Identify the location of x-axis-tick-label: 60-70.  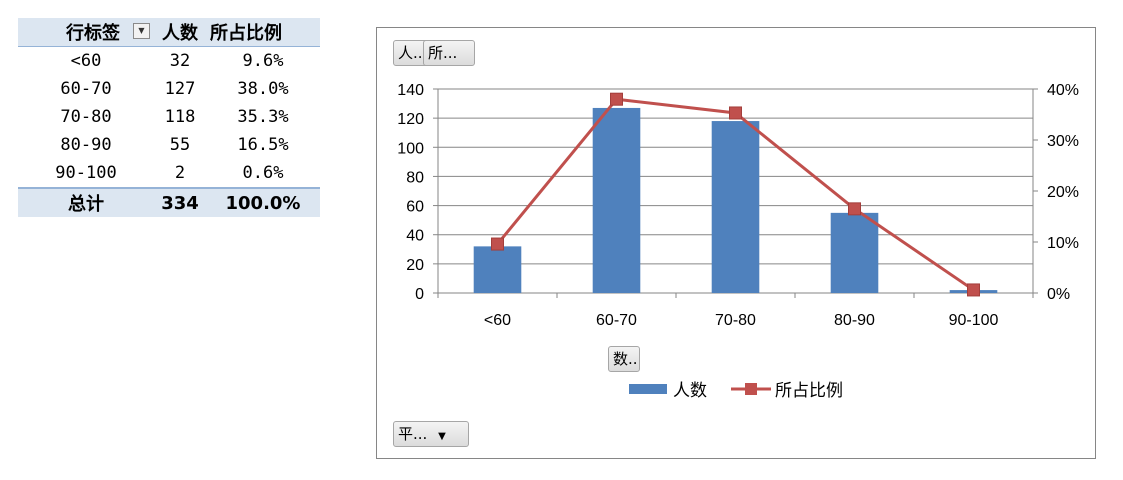
(616, 320).